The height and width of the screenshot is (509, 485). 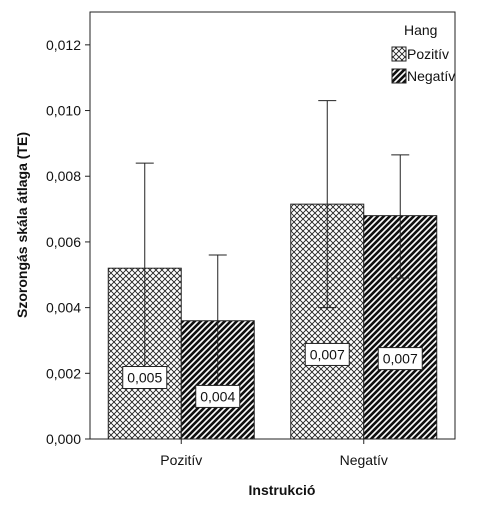 I want to click on y-tick-label: 0,006, so click(x=63, y=242).